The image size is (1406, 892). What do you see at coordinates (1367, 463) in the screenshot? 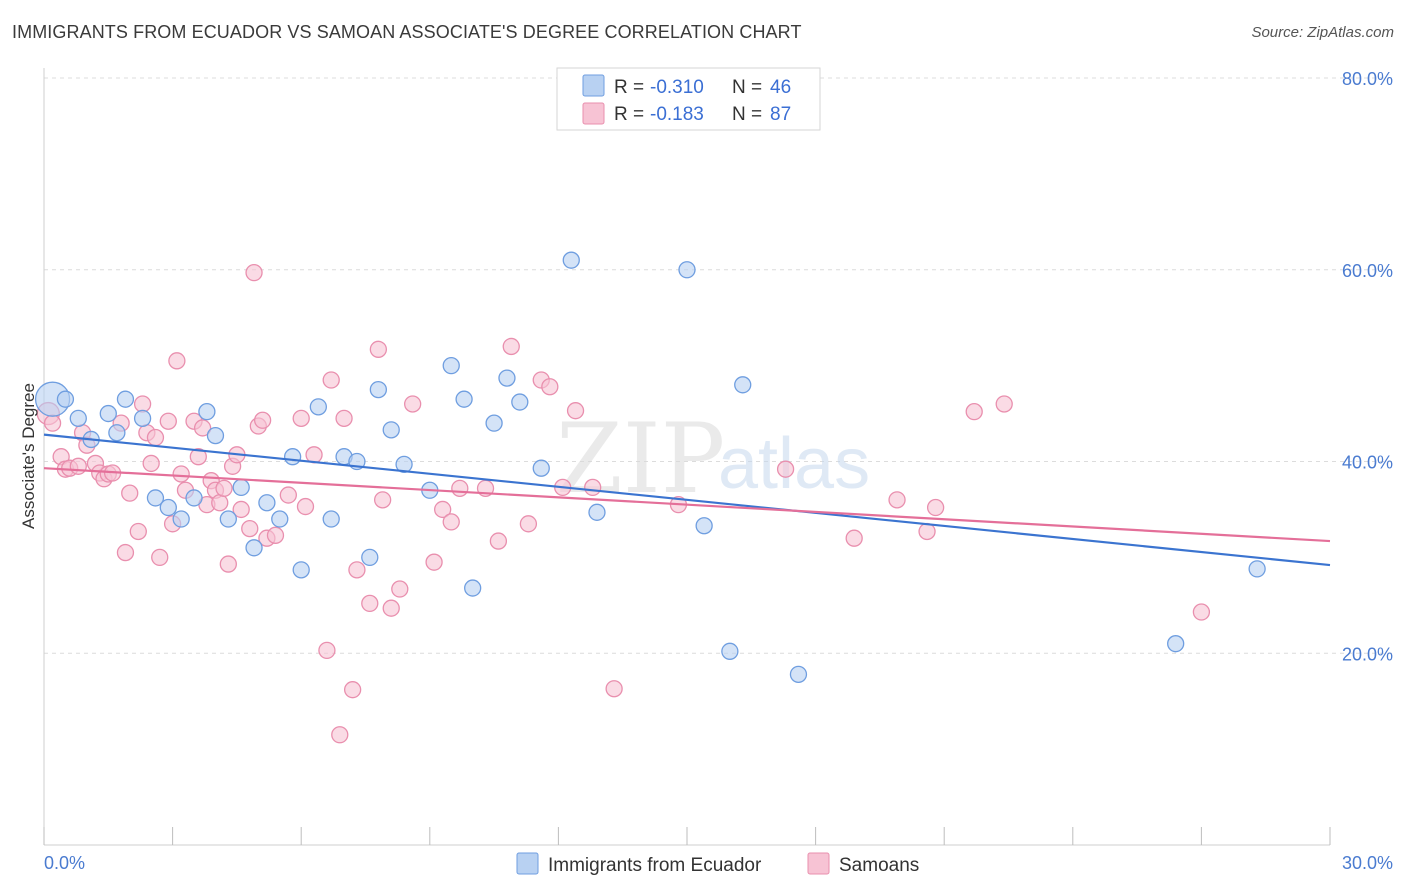
I see `y-tick-label-1: 40.0%` at bounding box center [1367, 463].